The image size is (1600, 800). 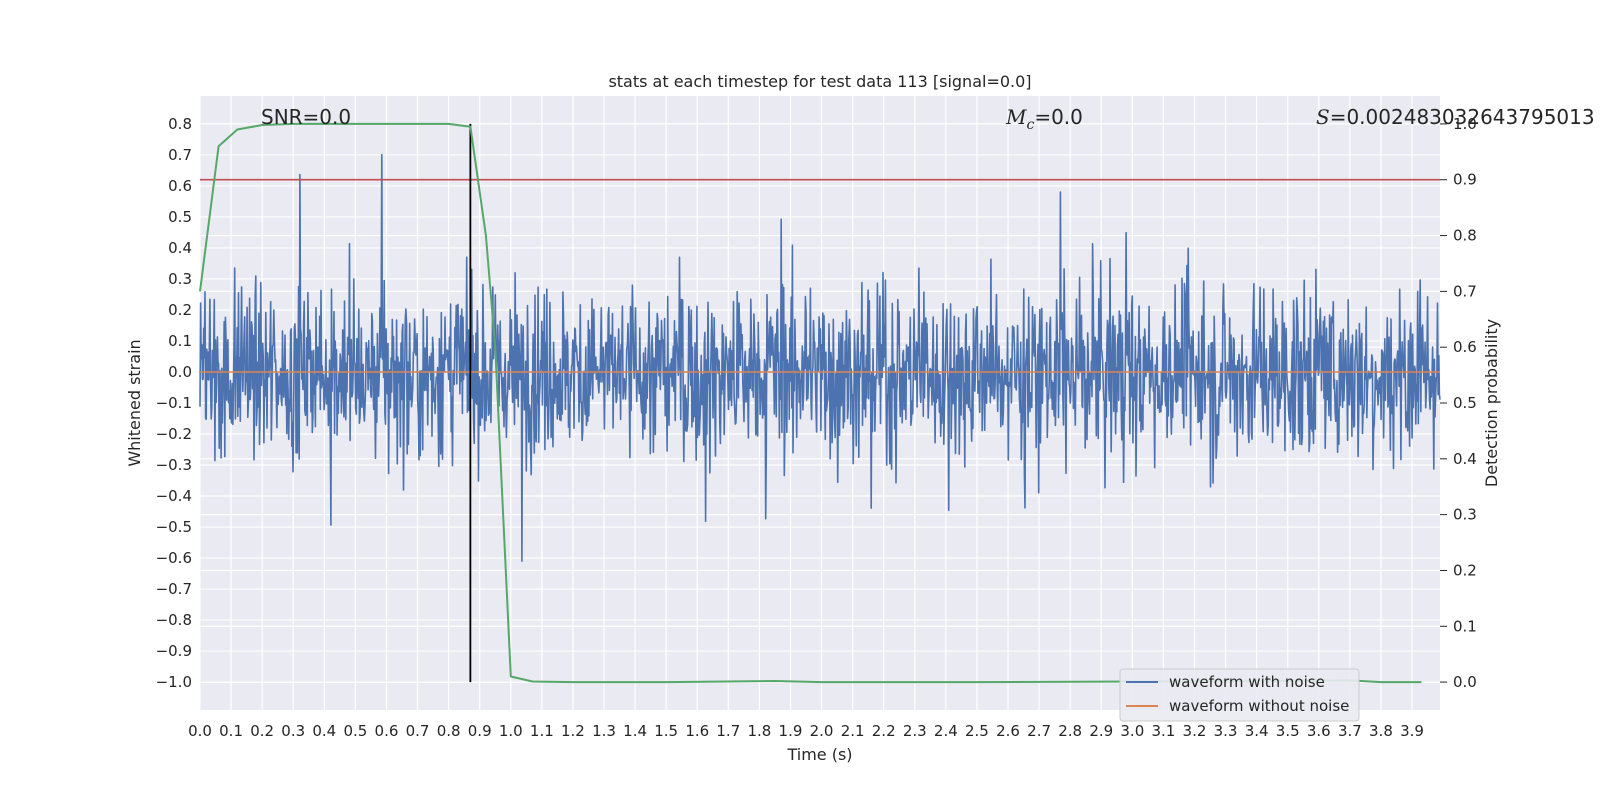 I want to click on y-axis-right-label: Detection probability, so click(x=1491, y=403).